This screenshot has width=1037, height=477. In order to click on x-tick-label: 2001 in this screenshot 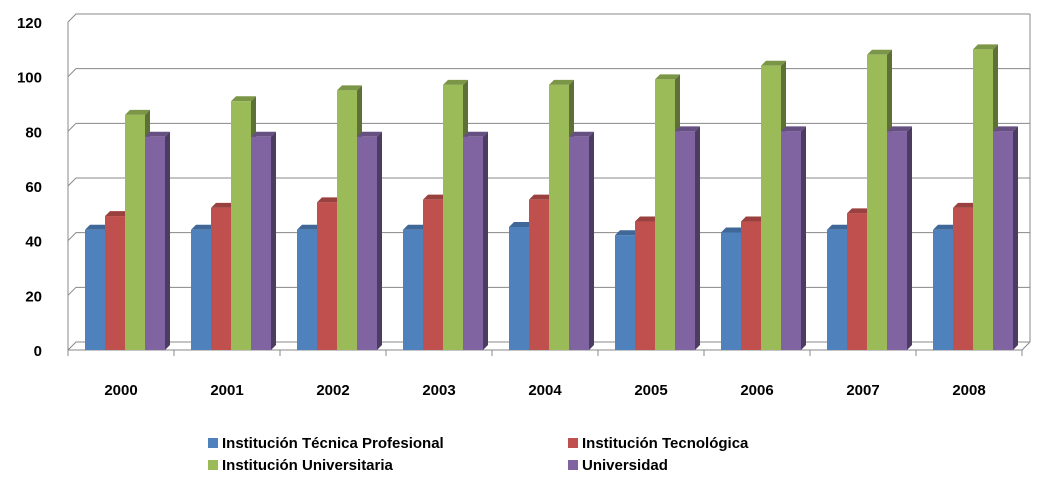, I will do `click(226, 390)`.